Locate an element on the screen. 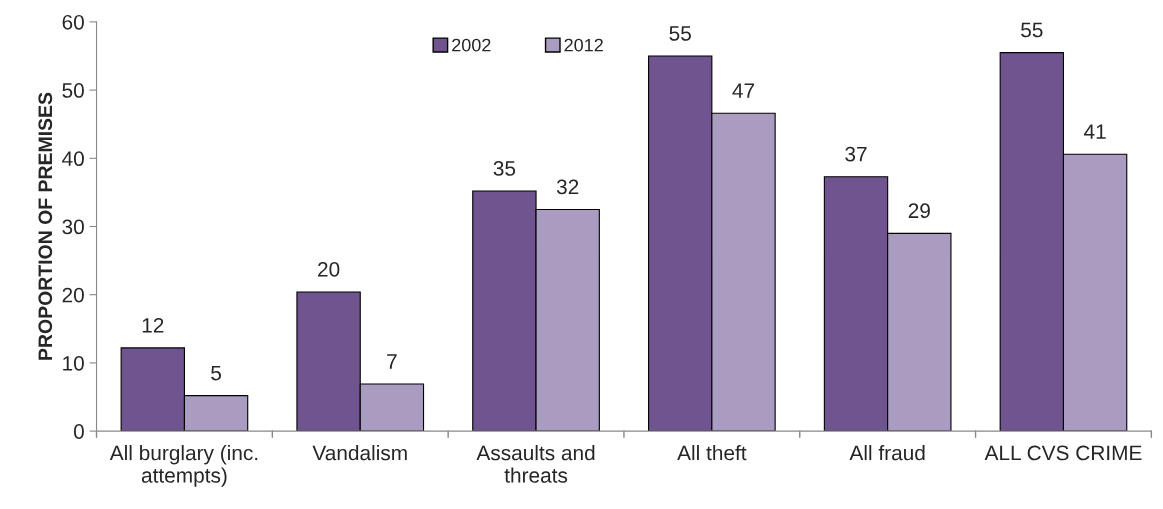  x-tick-label: All theft is located at coordinates (712, 453).